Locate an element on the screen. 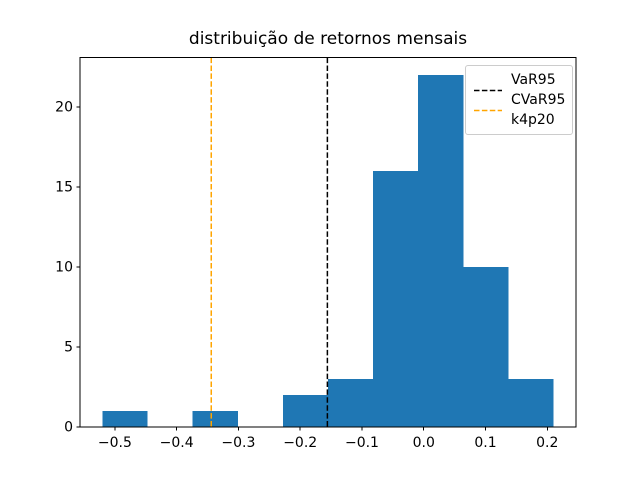 This screenshot has height=480, width=640. legend-item-var95: VaR95 is located at coordinates (518, 80).